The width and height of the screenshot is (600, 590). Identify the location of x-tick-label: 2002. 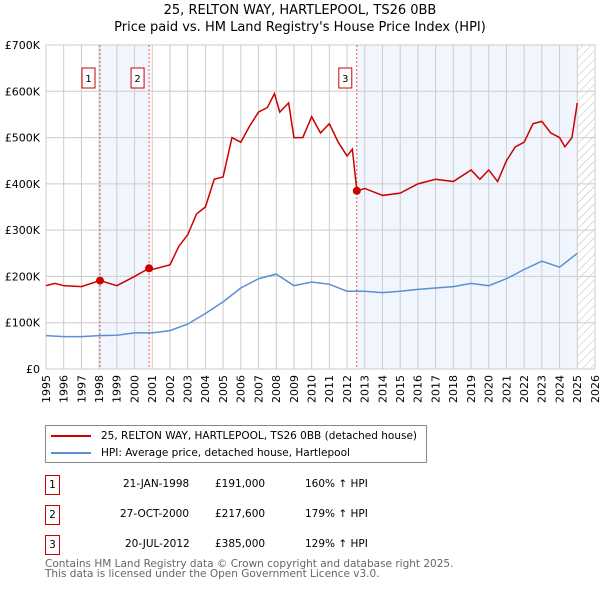
(170, 389).